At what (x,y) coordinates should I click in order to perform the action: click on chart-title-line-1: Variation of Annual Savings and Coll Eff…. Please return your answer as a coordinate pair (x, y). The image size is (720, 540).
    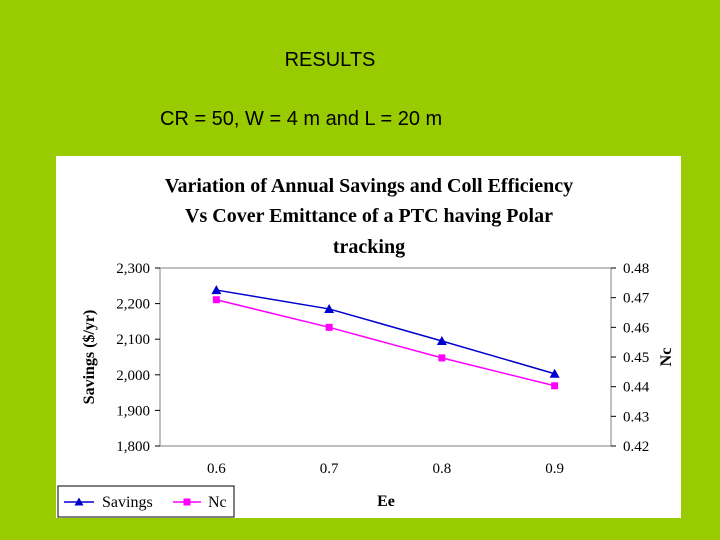
    Looking at the image, I should click on (369, 186).